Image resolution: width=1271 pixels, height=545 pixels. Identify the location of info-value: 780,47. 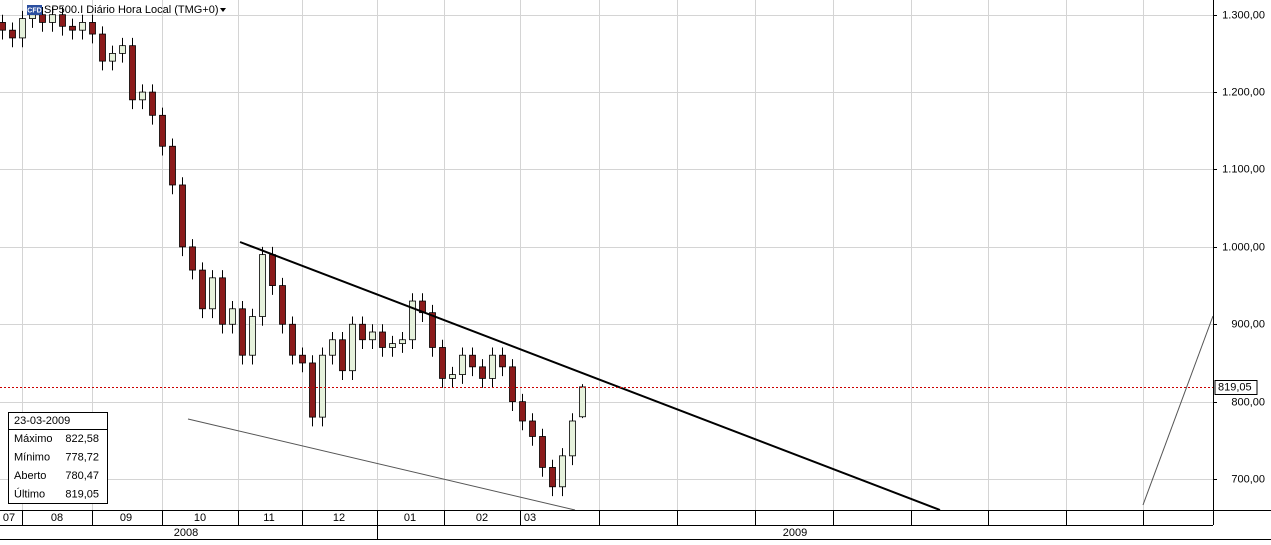
(82, 476).